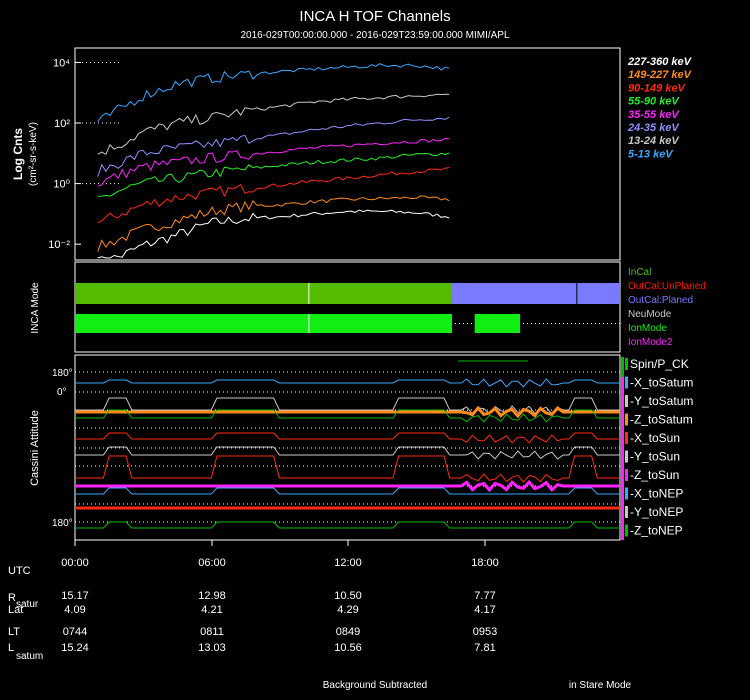  Describe the element at coordinates (18, 154) in the screenshot. I see `tof-ylabel: Log Cnts` at that location.